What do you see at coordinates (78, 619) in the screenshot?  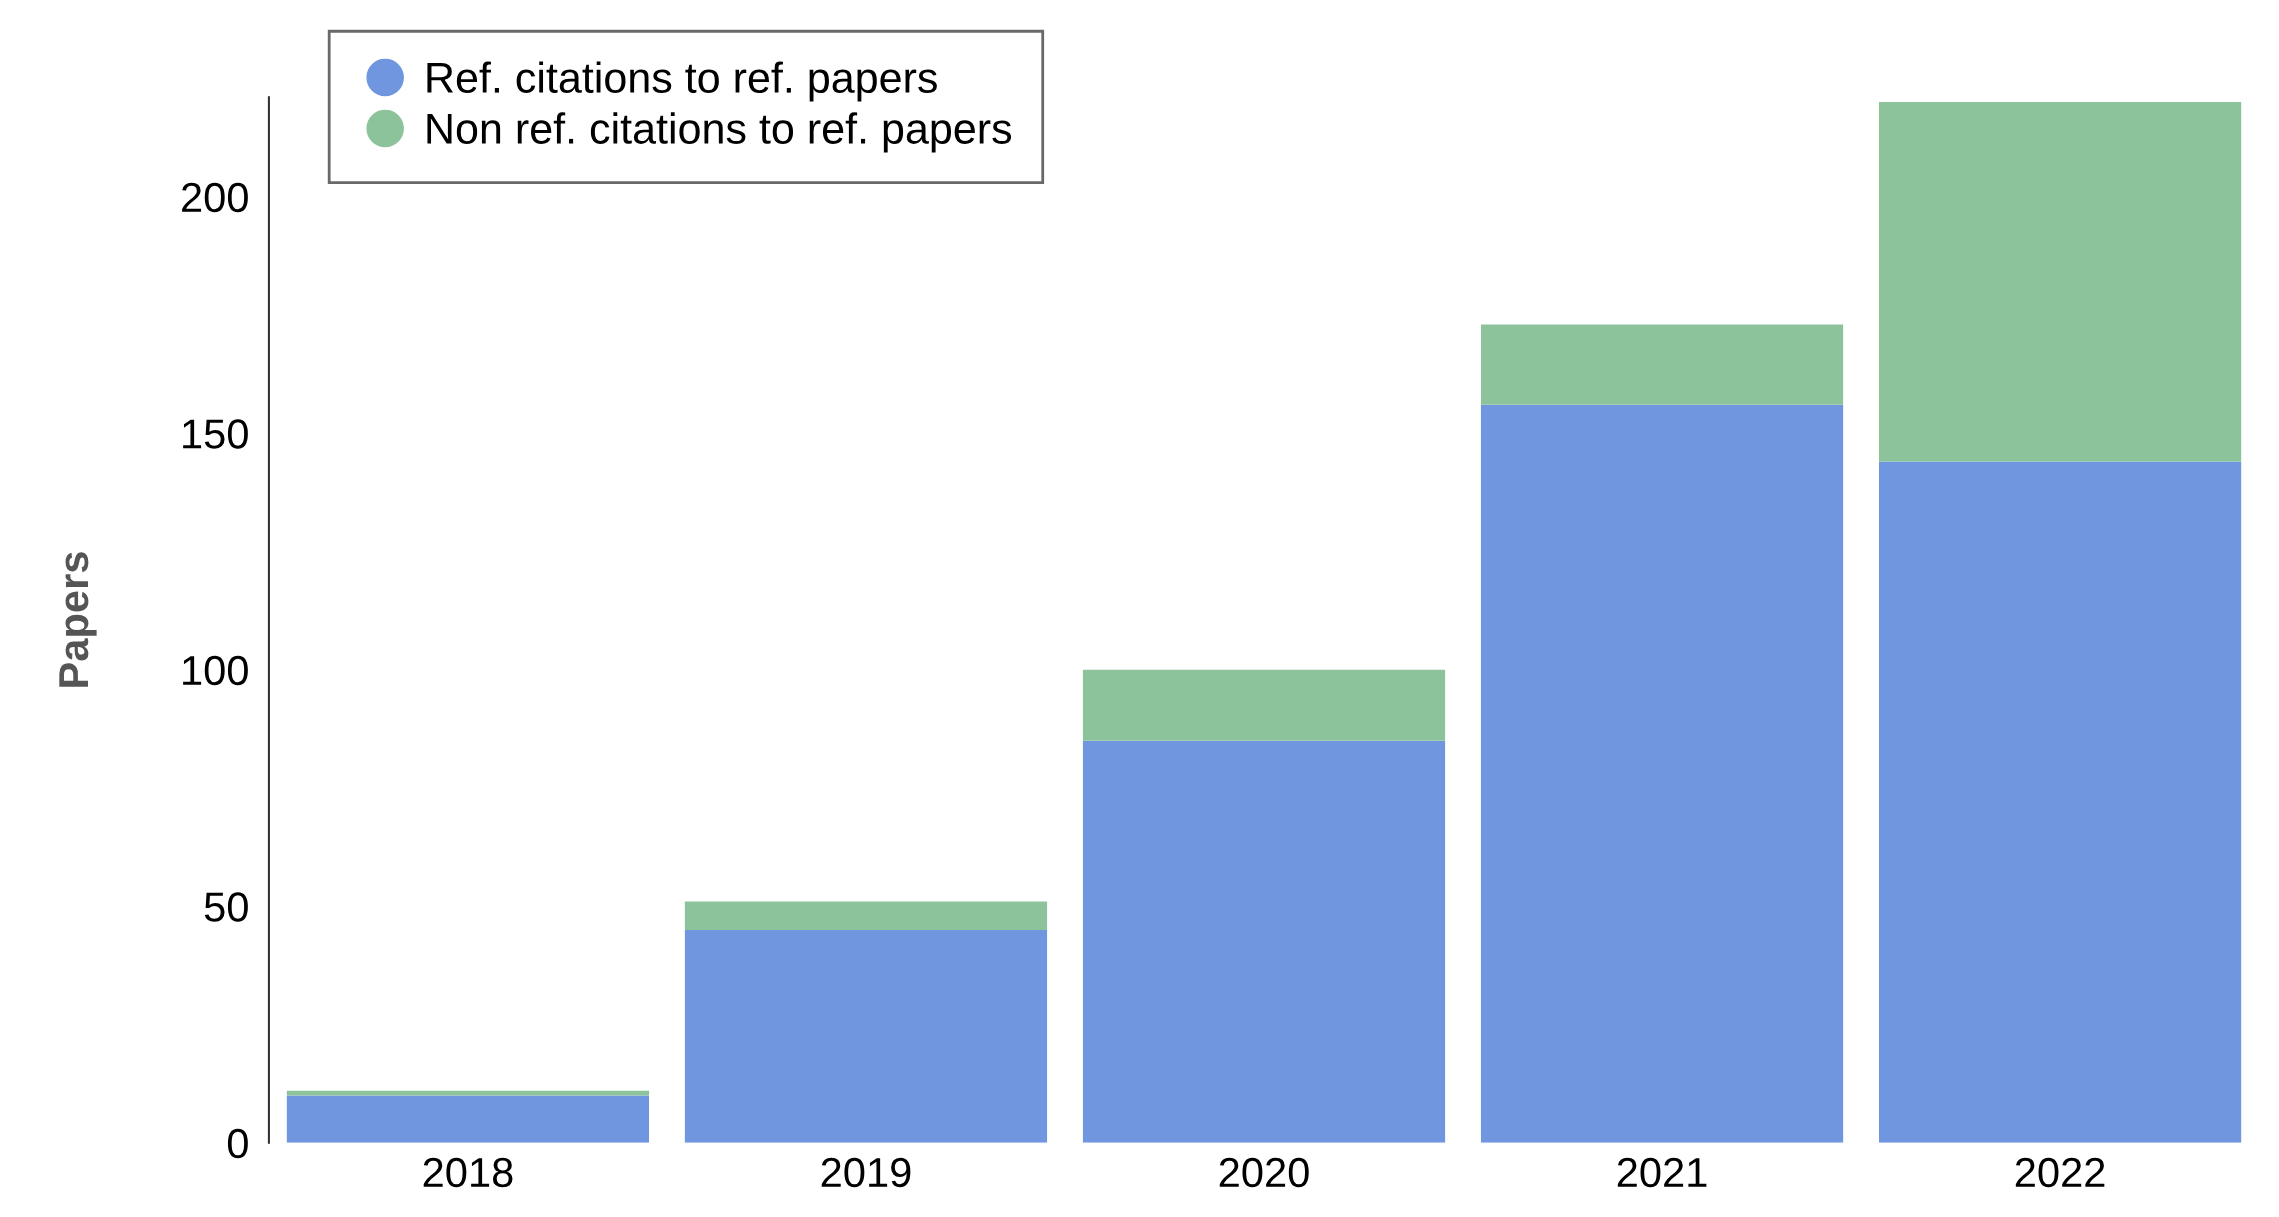 I see `y-axis-title: Papers` at bounding box center [78, 619].